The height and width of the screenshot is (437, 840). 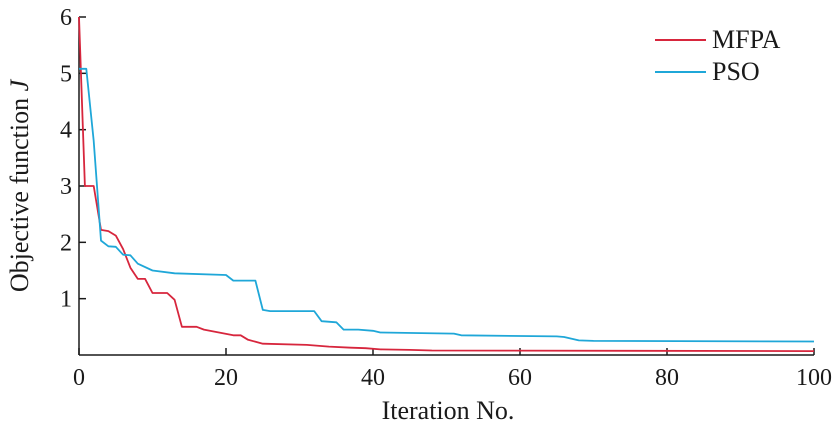 I want to click on y-tick-label: 5, so click(x=66, y=74).